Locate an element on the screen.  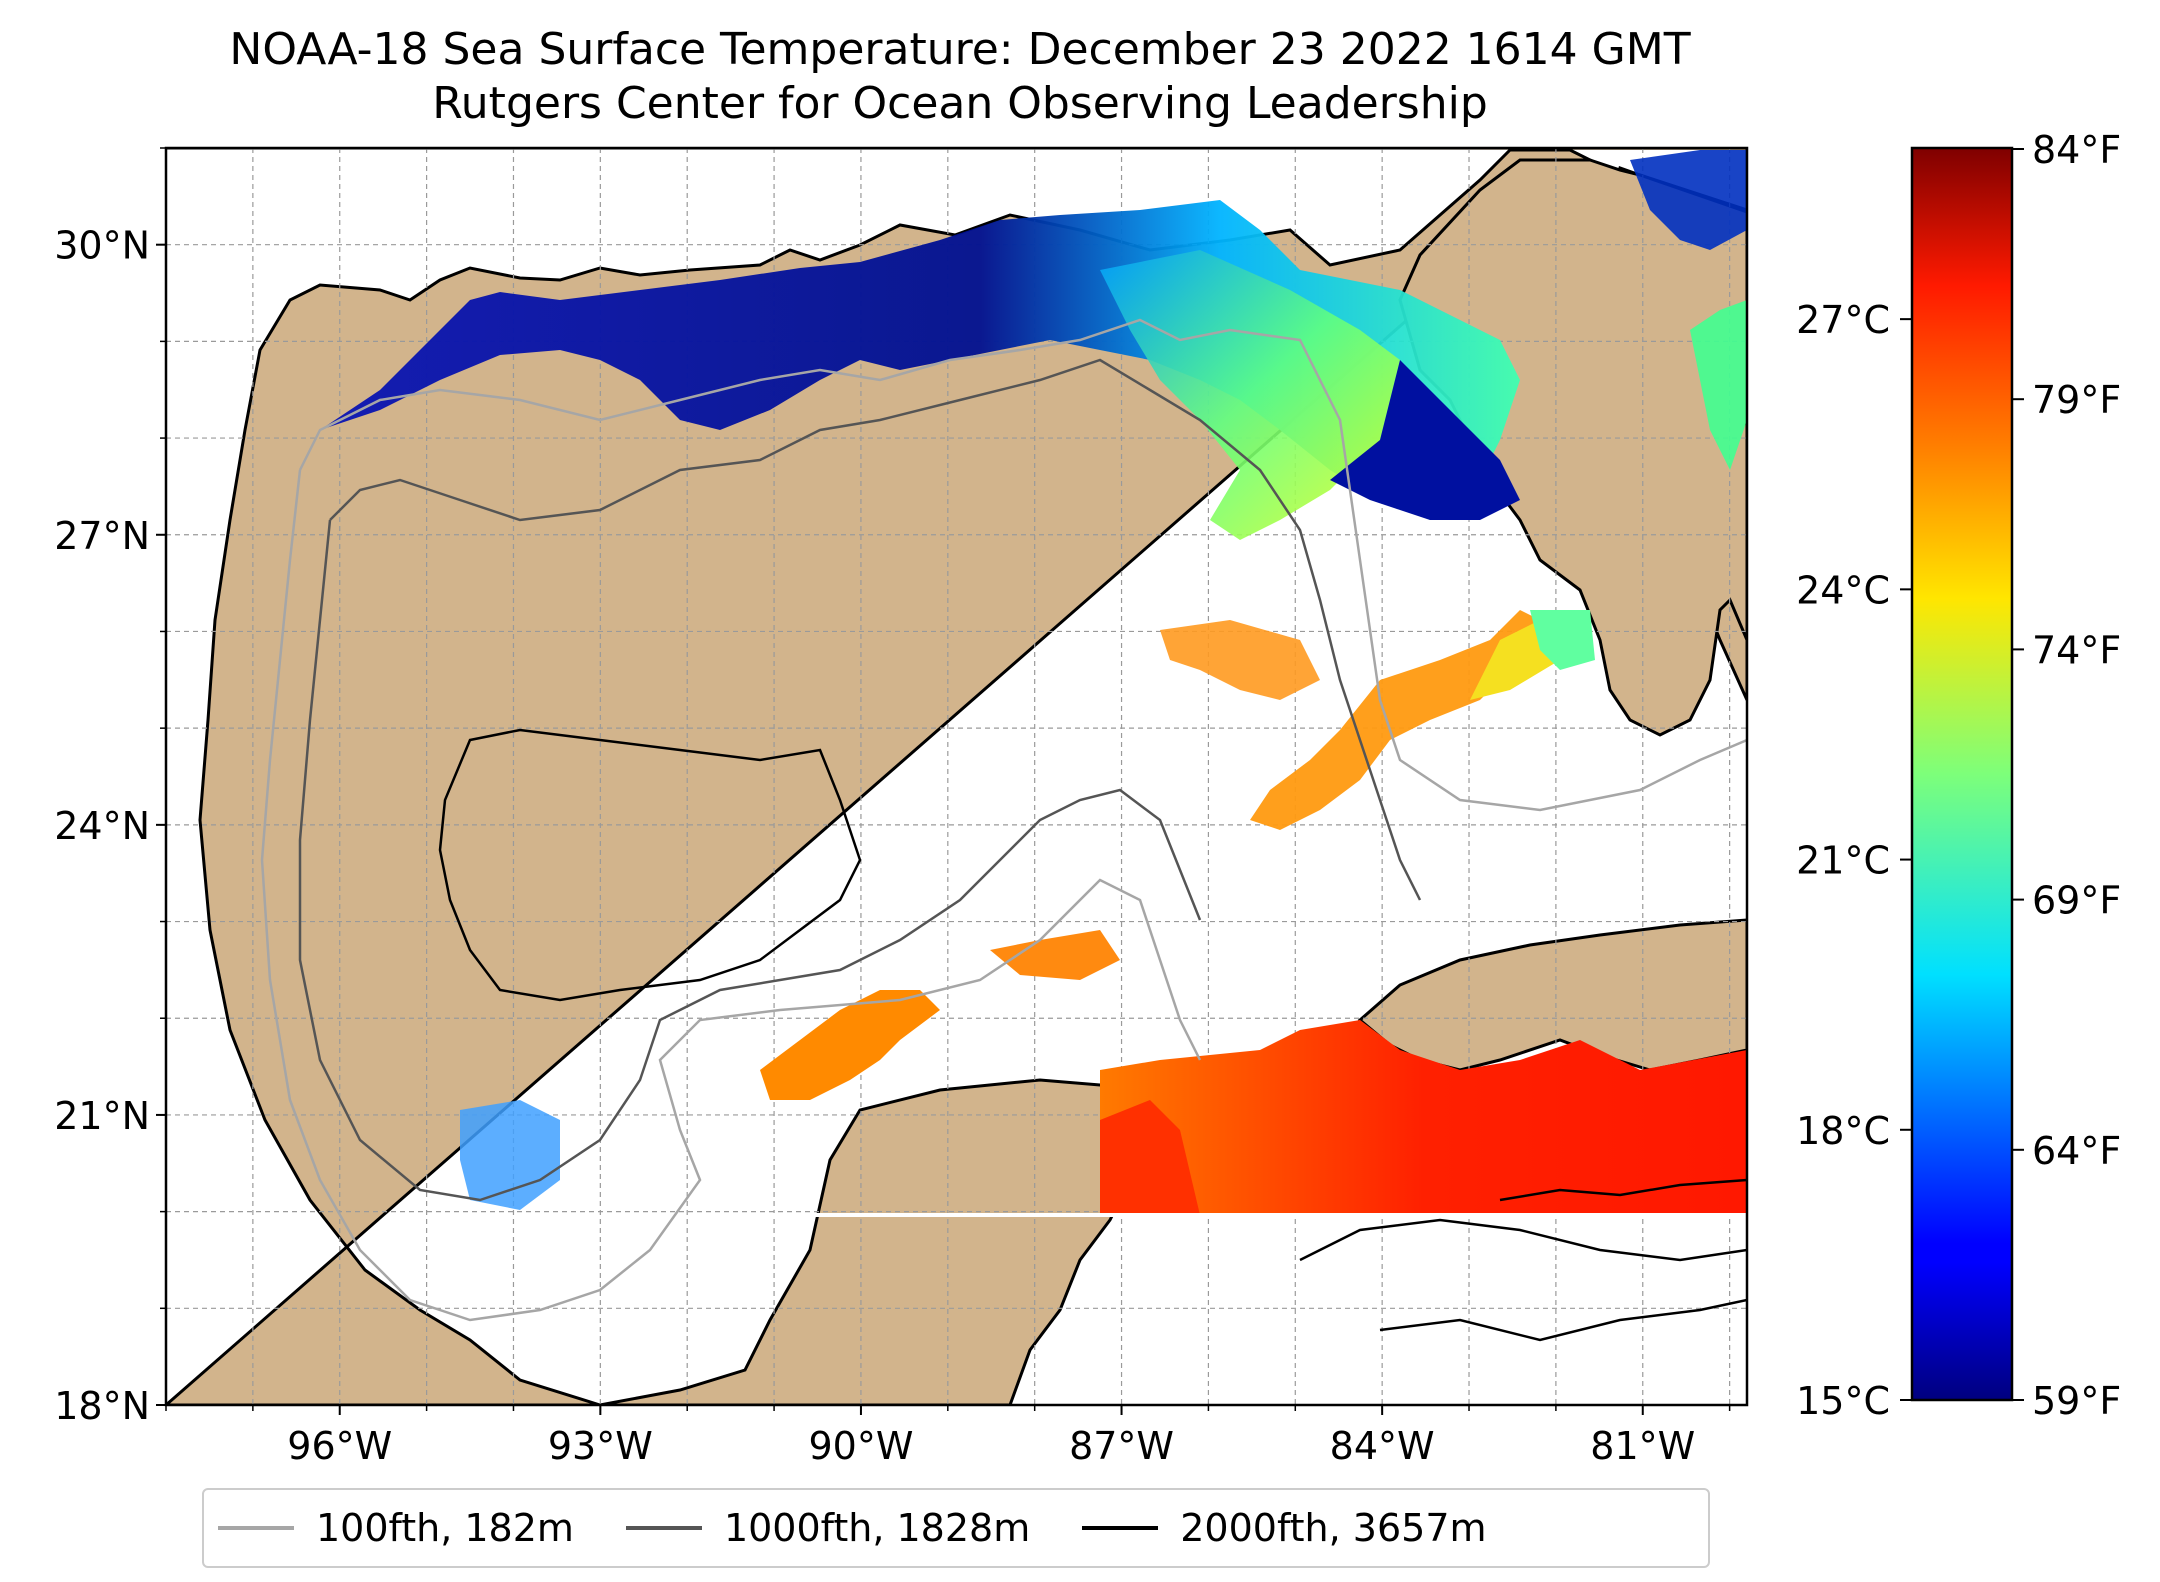
lon-tick-label: 81°W is located at coordinates (1642, 1446).